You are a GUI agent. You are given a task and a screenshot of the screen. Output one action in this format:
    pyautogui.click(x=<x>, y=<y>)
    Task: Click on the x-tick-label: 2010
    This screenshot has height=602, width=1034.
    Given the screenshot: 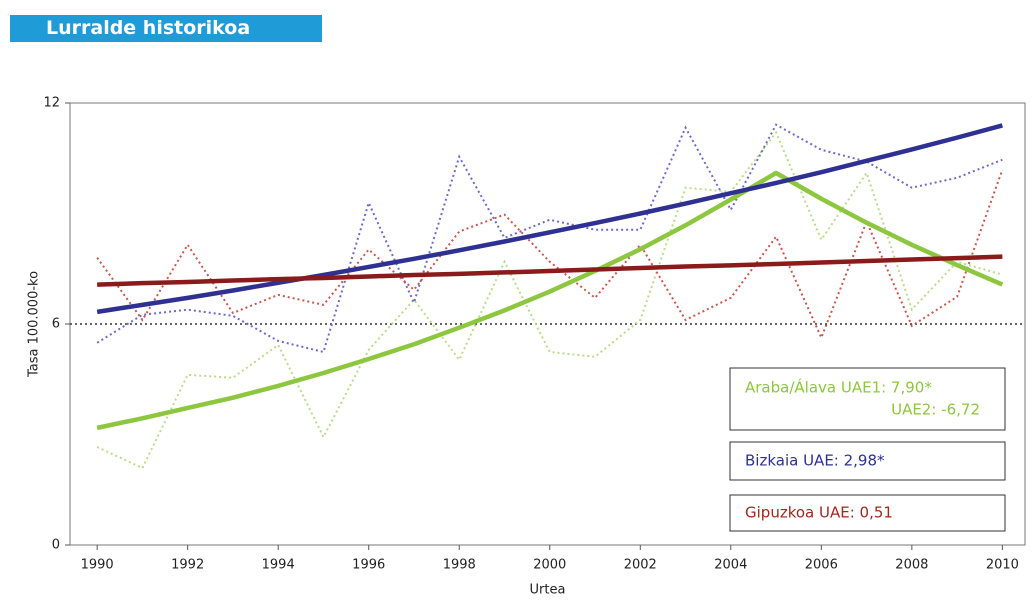 What is the action you would take?
    pyautogui.click(x=1002, y=565)
    